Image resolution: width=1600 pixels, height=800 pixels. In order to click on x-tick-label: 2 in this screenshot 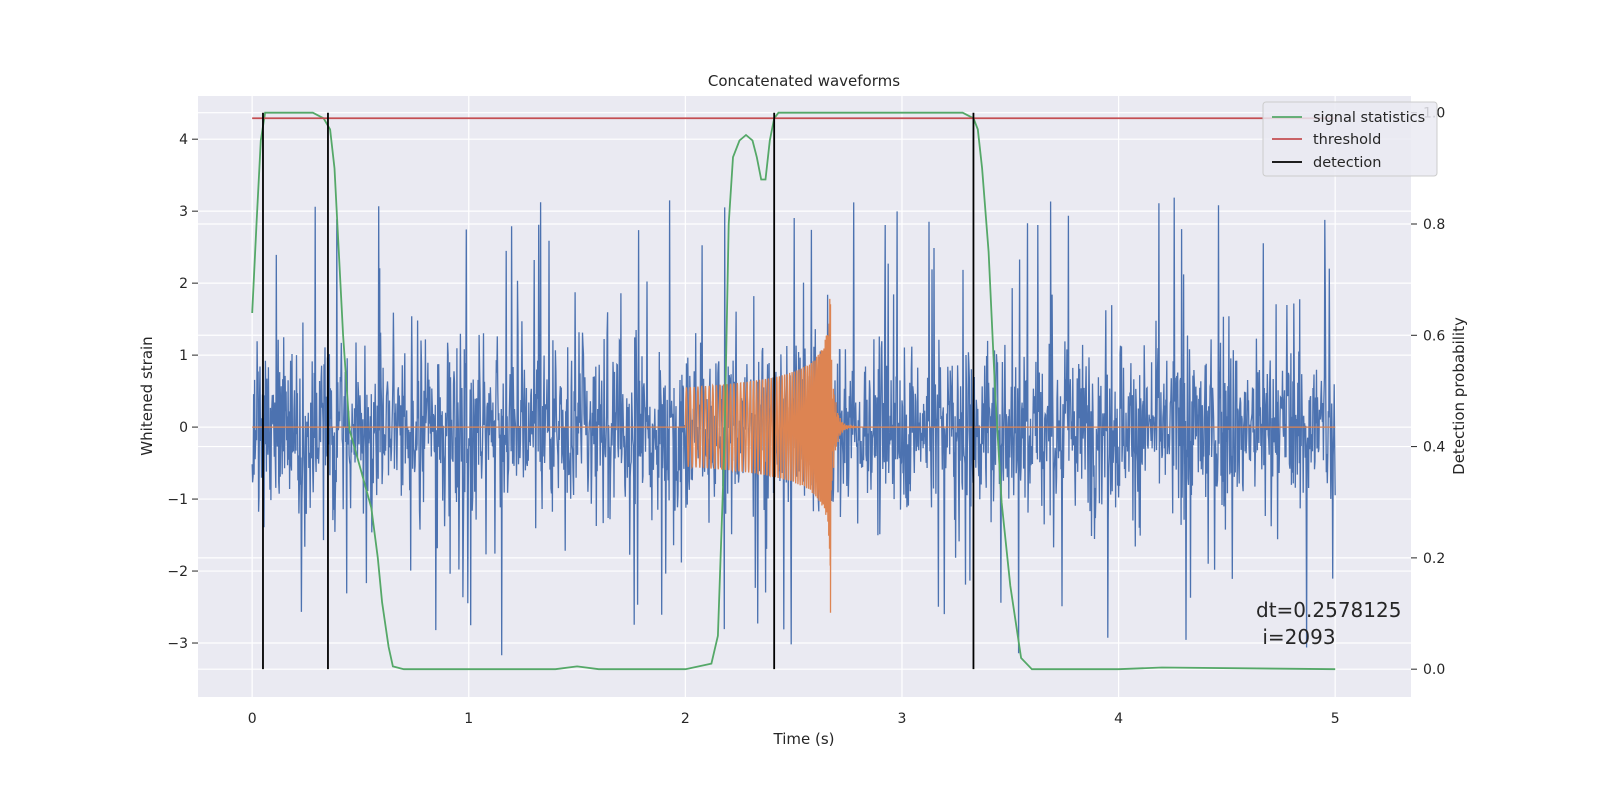, I will do `click(685, 719)`.